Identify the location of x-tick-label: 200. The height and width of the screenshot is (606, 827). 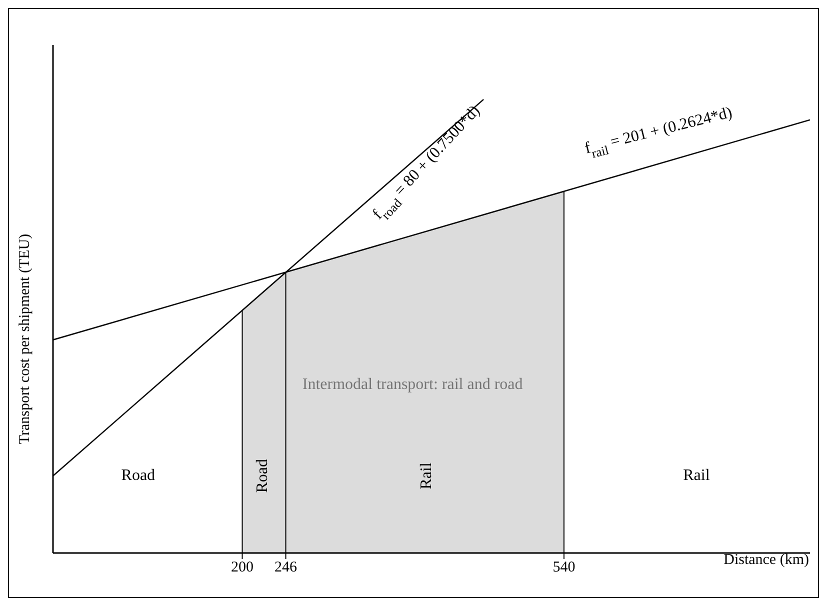
(242, 568).